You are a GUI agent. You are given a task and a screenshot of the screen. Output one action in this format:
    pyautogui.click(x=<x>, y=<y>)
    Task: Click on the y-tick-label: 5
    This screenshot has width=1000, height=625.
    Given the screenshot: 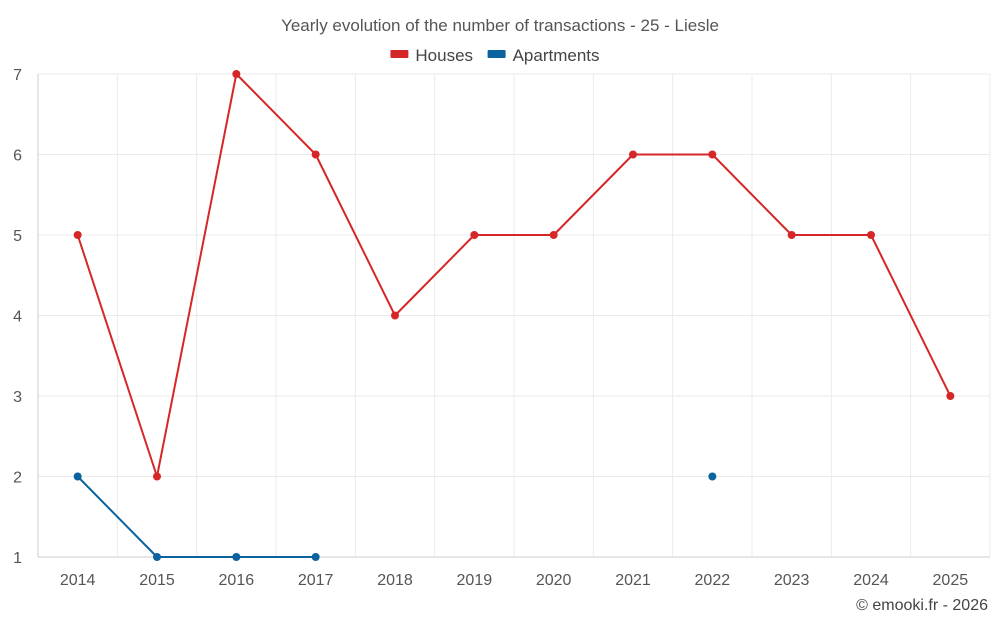 What is the action you would take?
    pyautogui.click(x=17, y=236)
    